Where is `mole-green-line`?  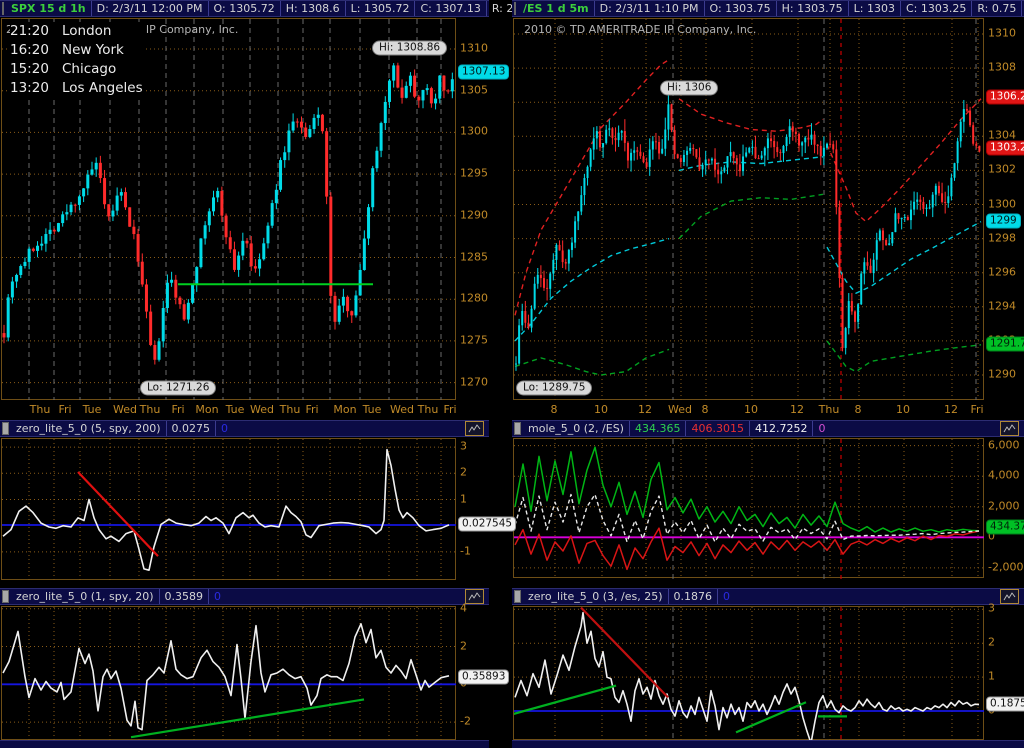 mole-green-line is located at coordinates (747, 489).